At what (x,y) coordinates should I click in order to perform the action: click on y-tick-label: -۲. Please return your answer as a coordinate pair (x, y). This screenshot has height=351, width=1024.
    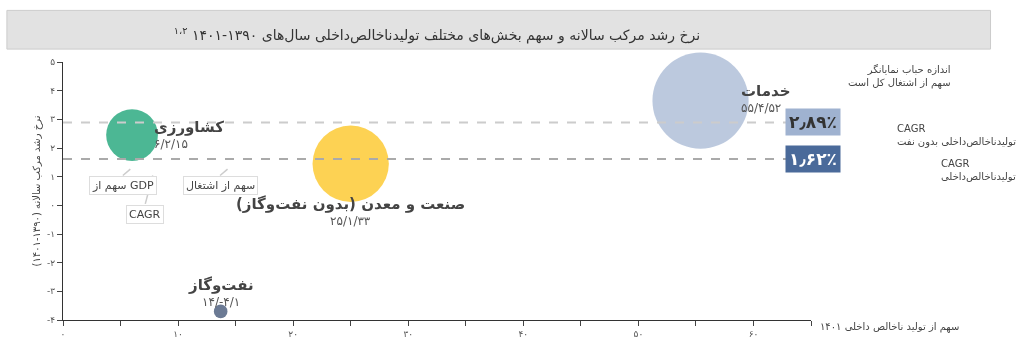
    Looking at the image, I should click on (51, 262).